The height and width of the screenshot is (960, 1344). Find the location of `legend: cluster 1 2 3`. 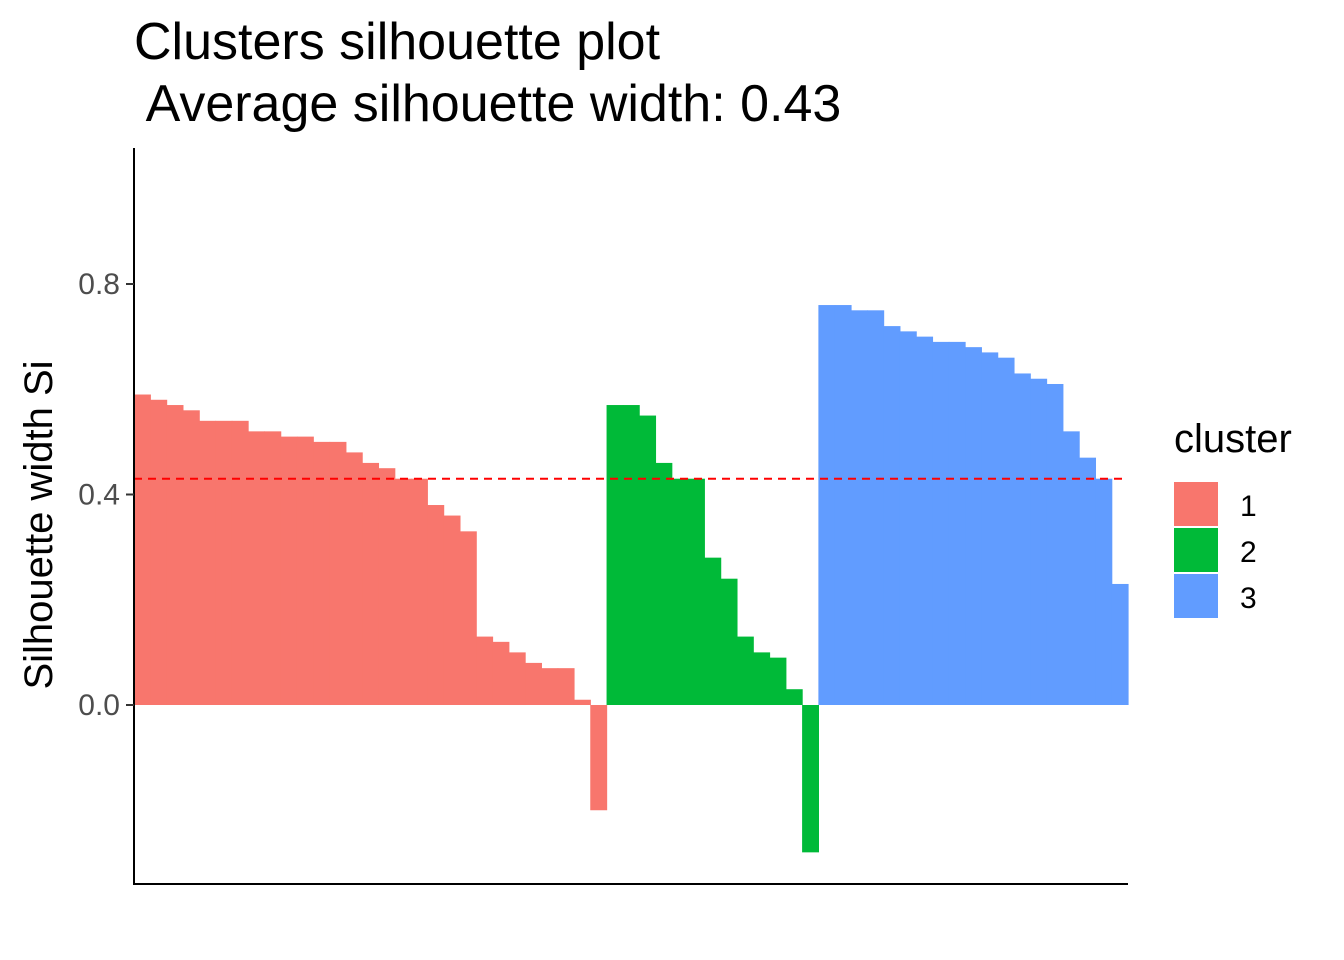

legend: cluster 1 2 3 is located at coordinates (1233, 517).